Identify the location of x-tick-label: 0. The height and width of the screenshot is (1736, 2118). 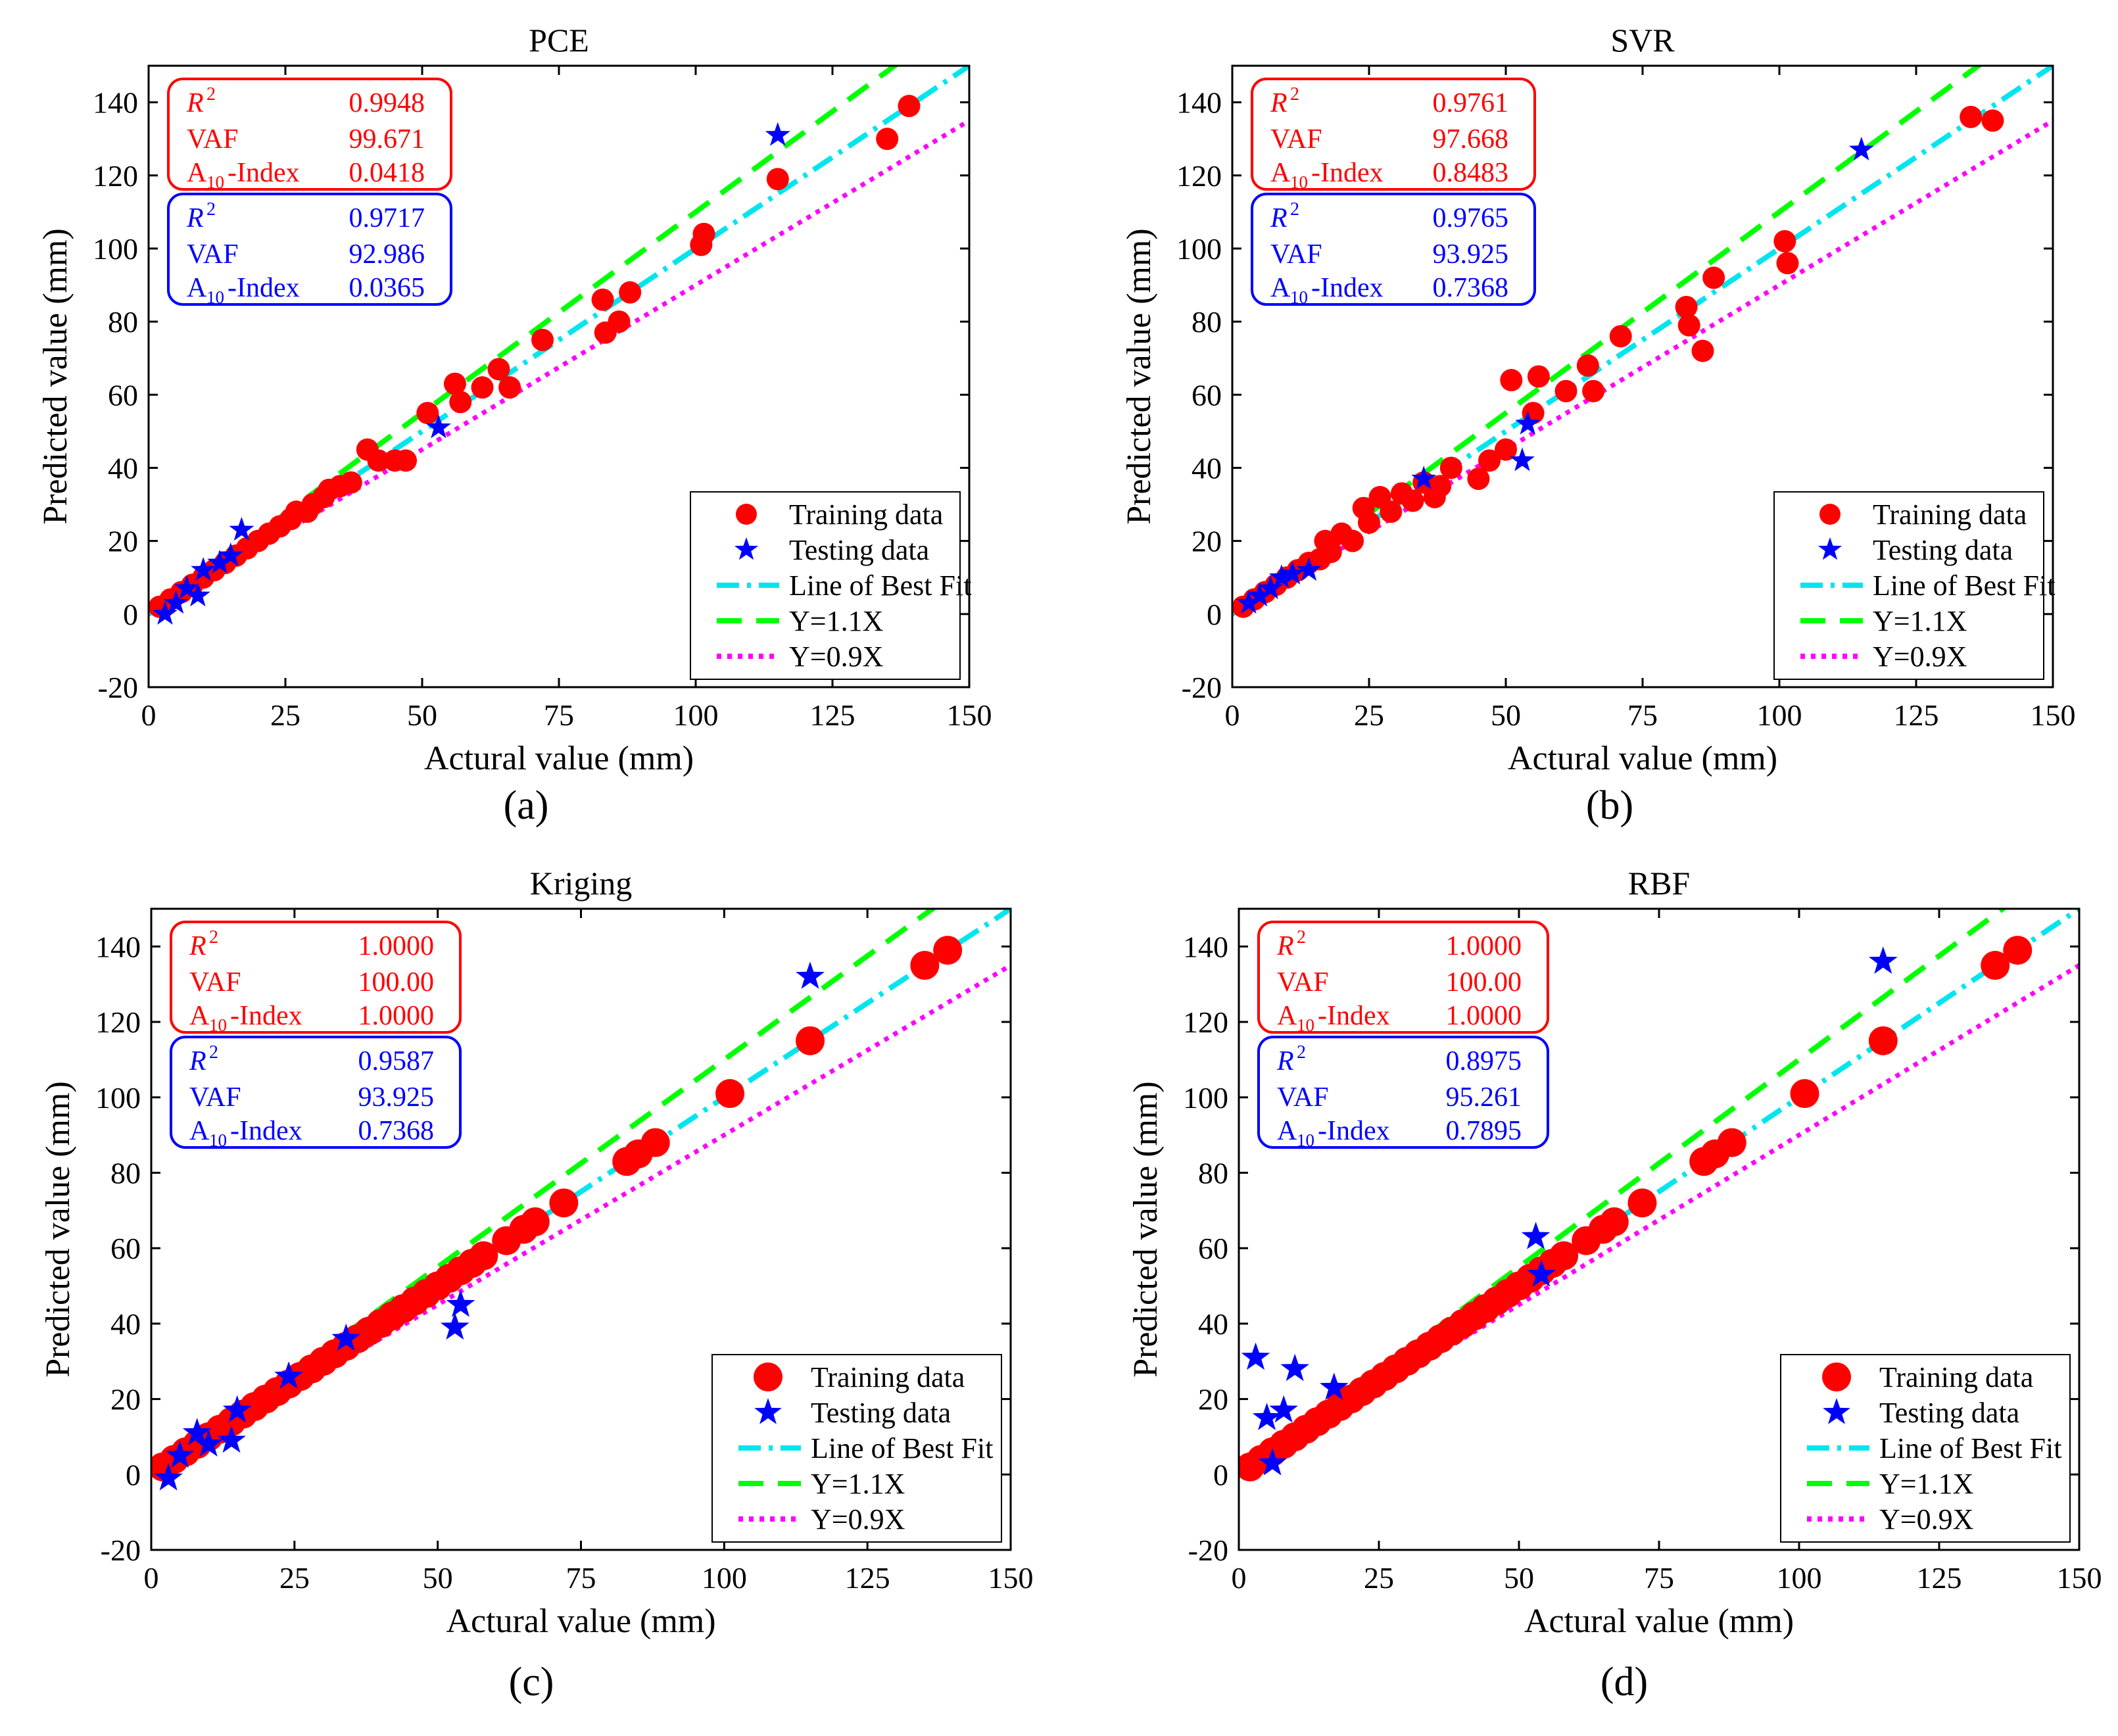
(148, 715).